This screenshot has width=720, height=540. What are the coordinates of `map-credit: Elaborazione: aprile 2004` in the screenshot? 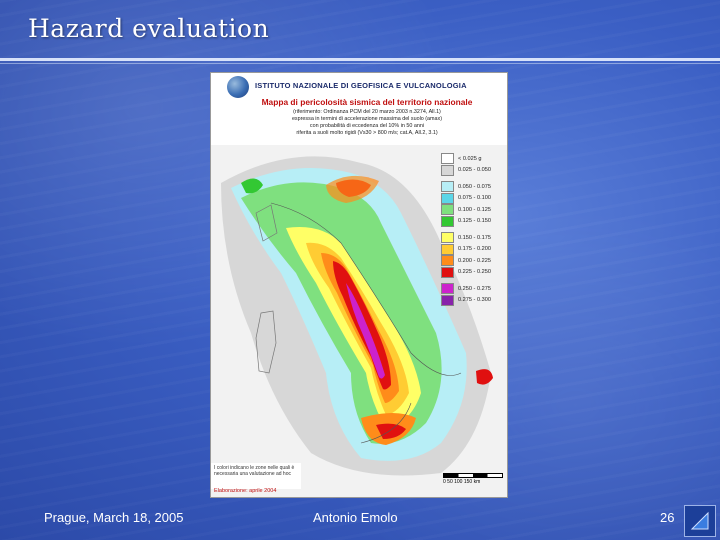 It's located at (245, 491).